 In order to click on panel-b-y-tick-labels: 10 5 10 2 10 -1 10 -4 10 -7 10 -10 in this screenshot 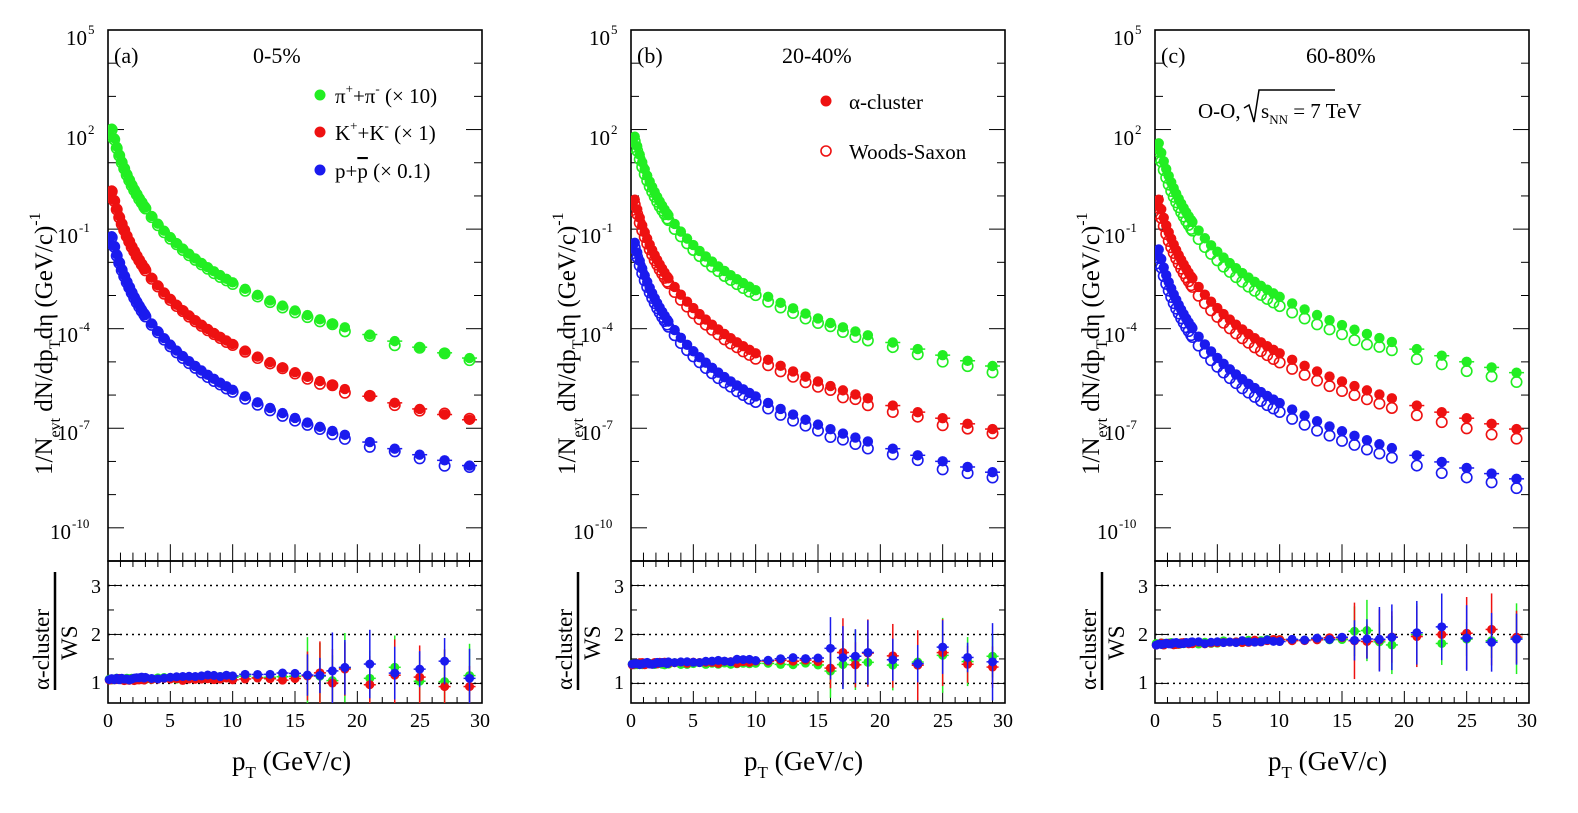, I will do `click(595, 283)`.